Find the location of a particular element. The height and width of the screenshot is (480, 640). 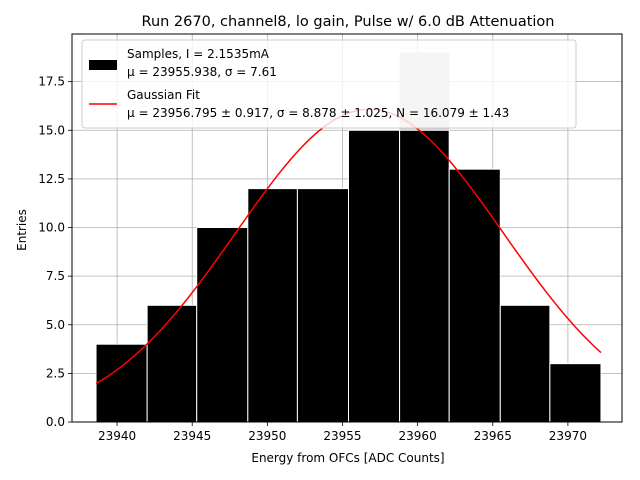

x-tick-label: 23965 is located at coordinates (493, 436).